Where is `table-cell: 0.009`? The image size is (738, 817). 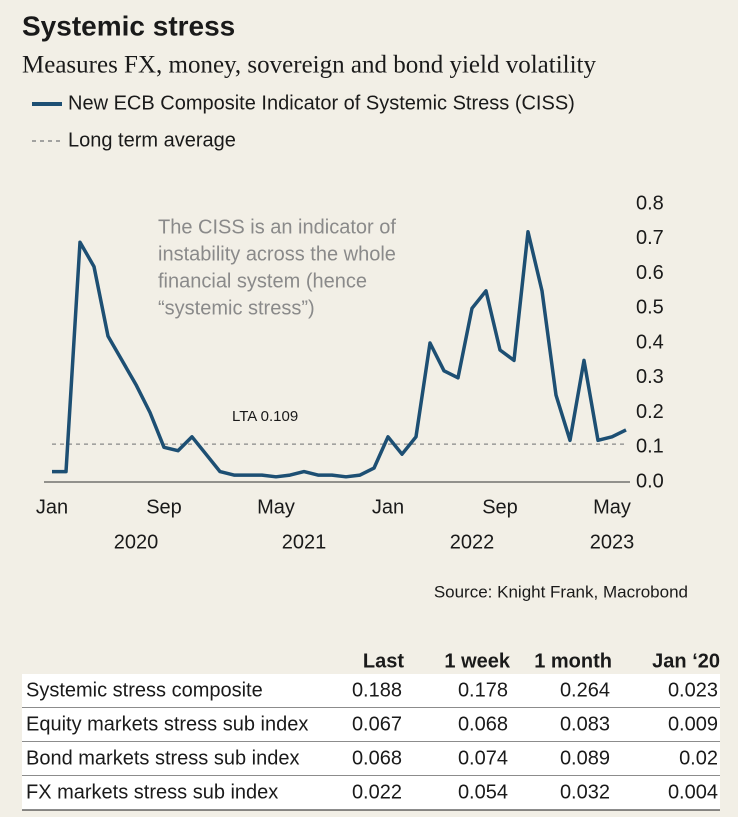
table-cell: 0.009 is located at coordinates (693, 724).